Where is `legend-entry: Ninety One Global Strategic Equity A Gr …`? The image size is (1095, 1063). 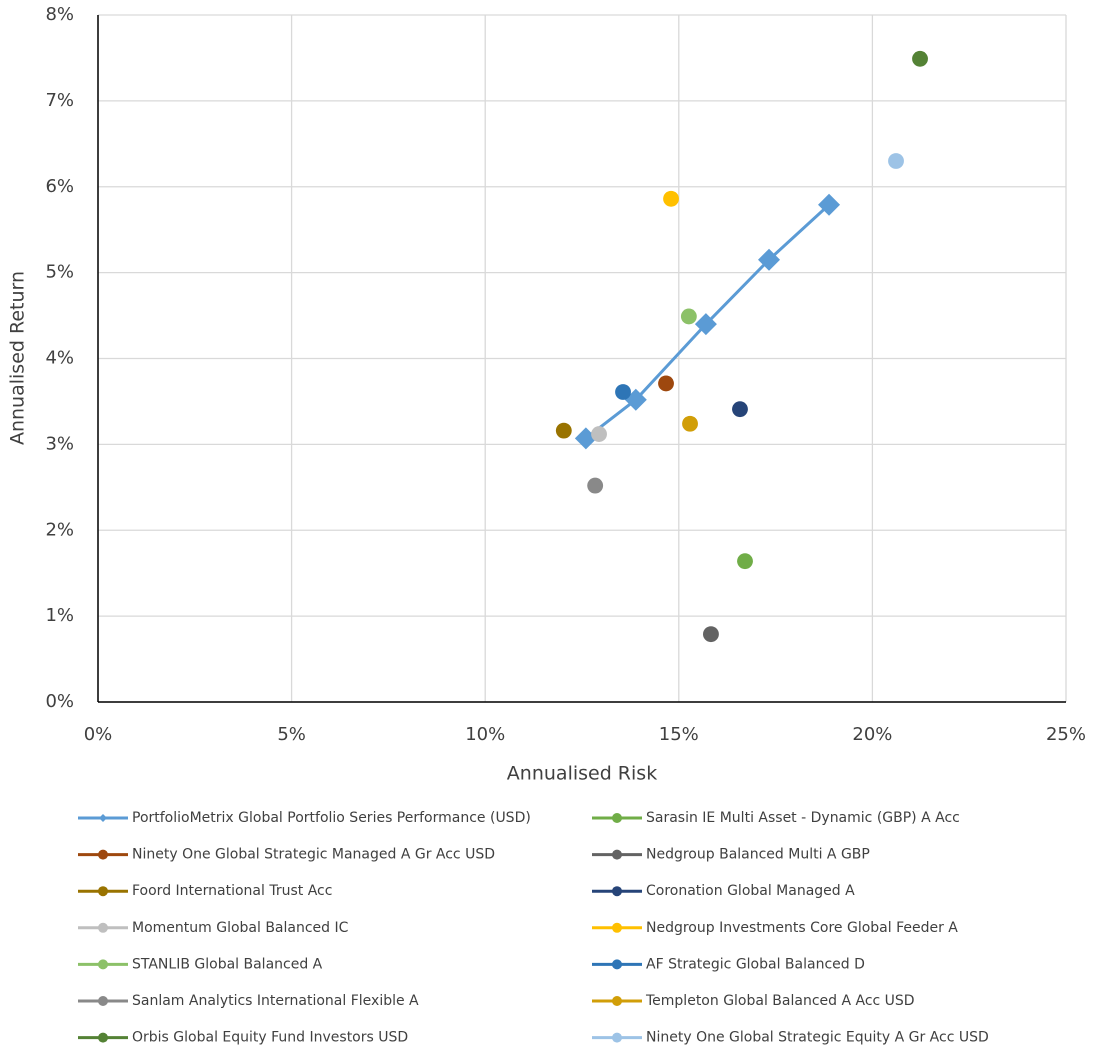
legend-entry: Ninety One Global Strategic Equity A Gr … is located at coordinates (790, 1038).